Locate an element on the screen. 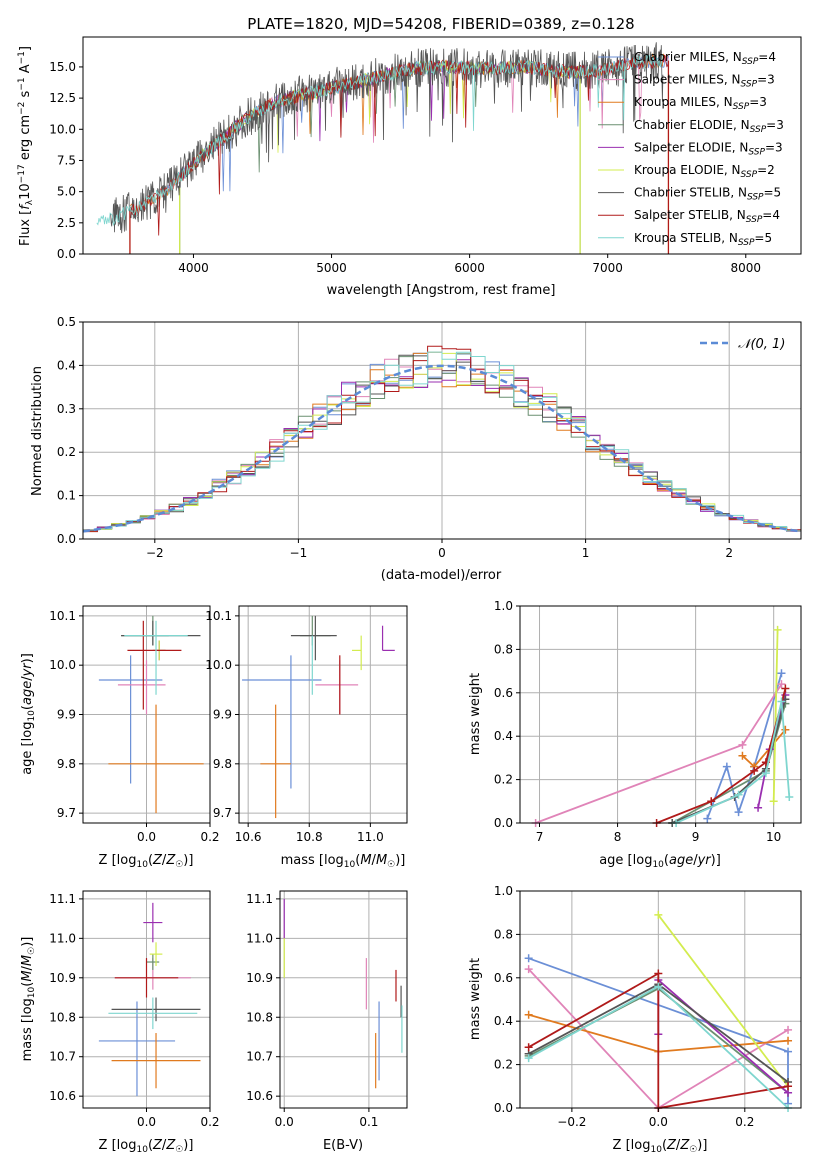  y-tick-label: 9.7 is located at coordinates (66, 813).